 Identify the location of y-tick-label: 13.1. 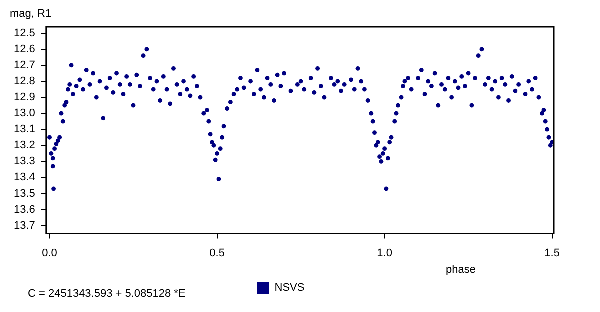
(25, 130).